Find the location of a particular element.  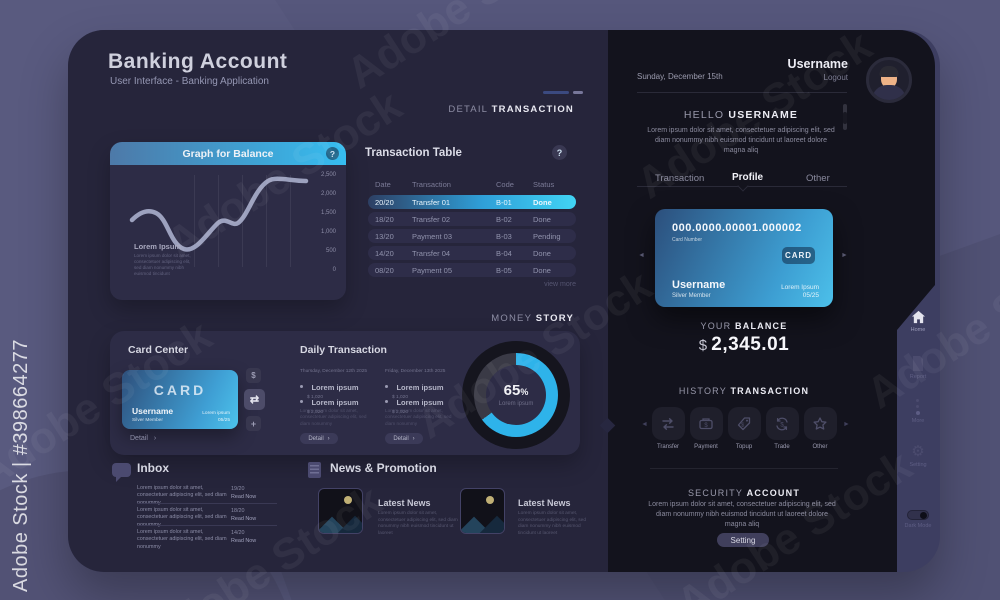

rail-item-report: Report is located at coordinates (918, 368).